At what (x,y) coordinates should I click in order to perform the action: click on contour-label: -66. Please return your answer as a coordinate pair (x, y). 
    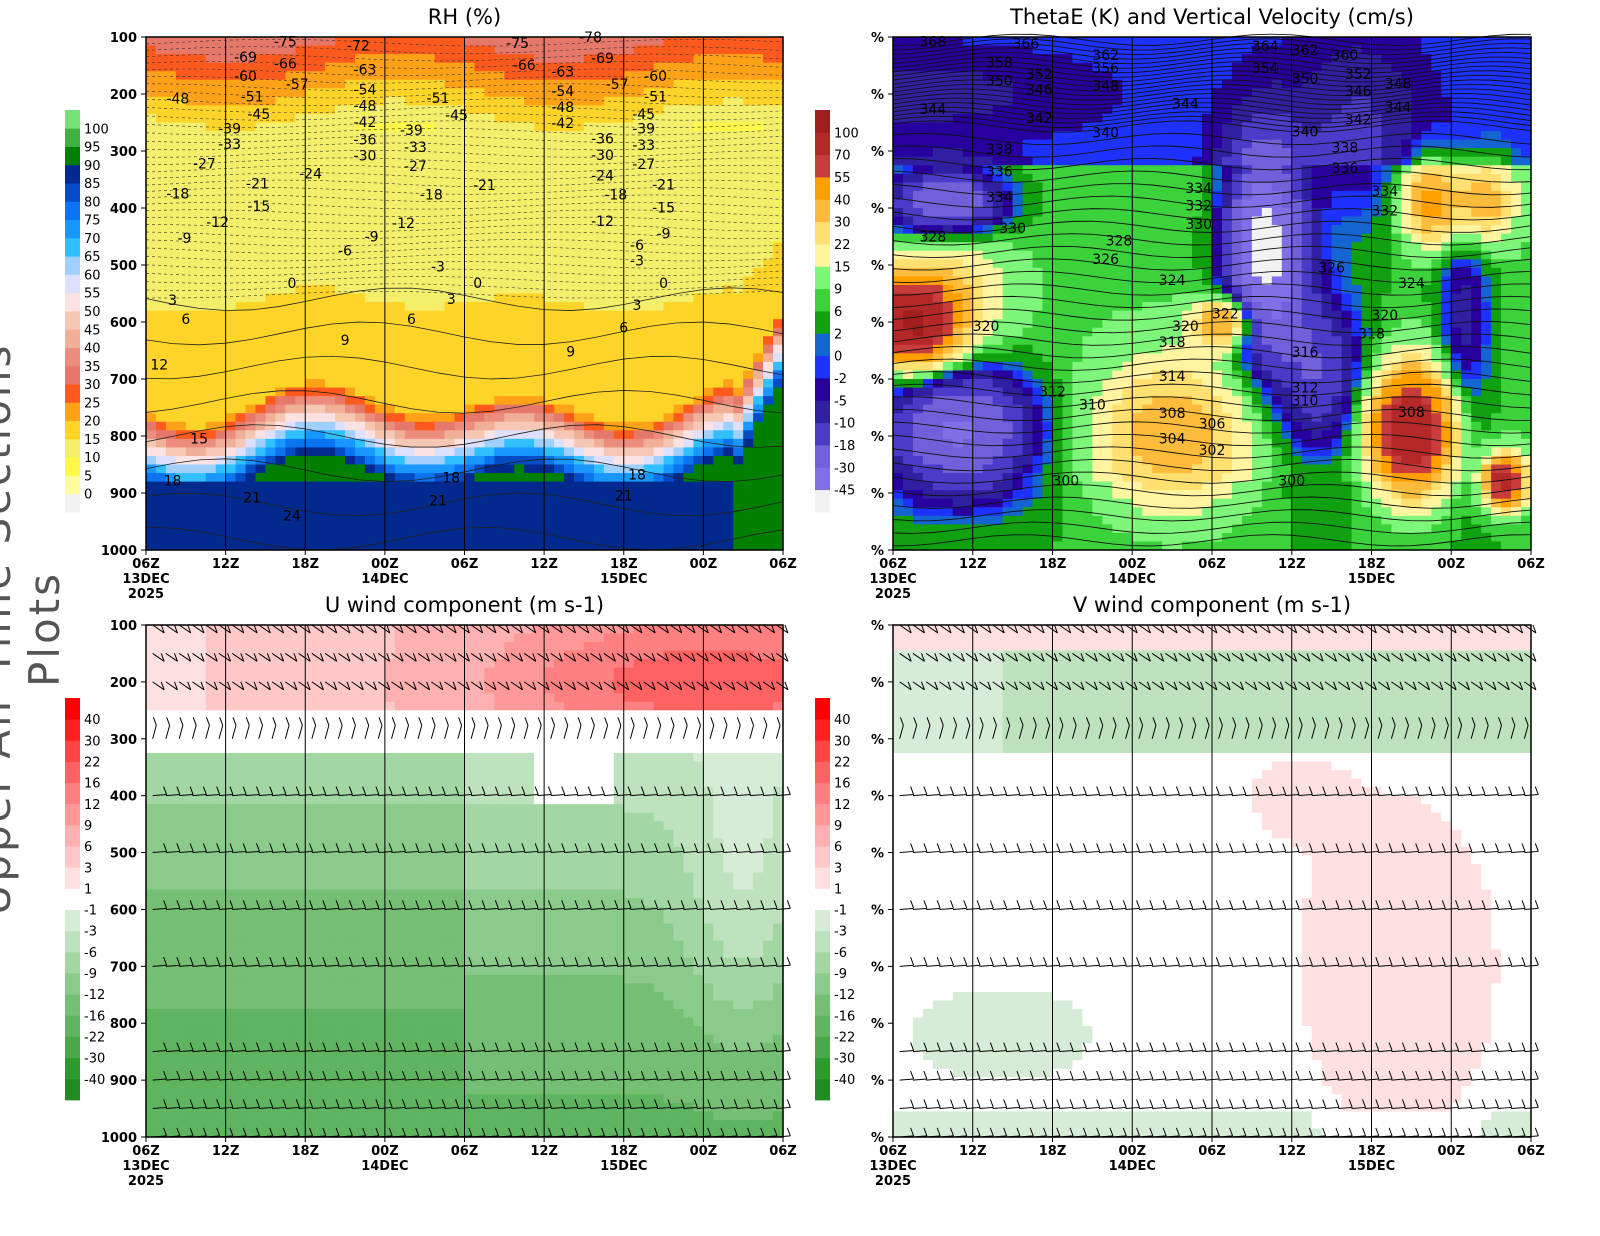
    Looking at the image, I should click on (524, 66).